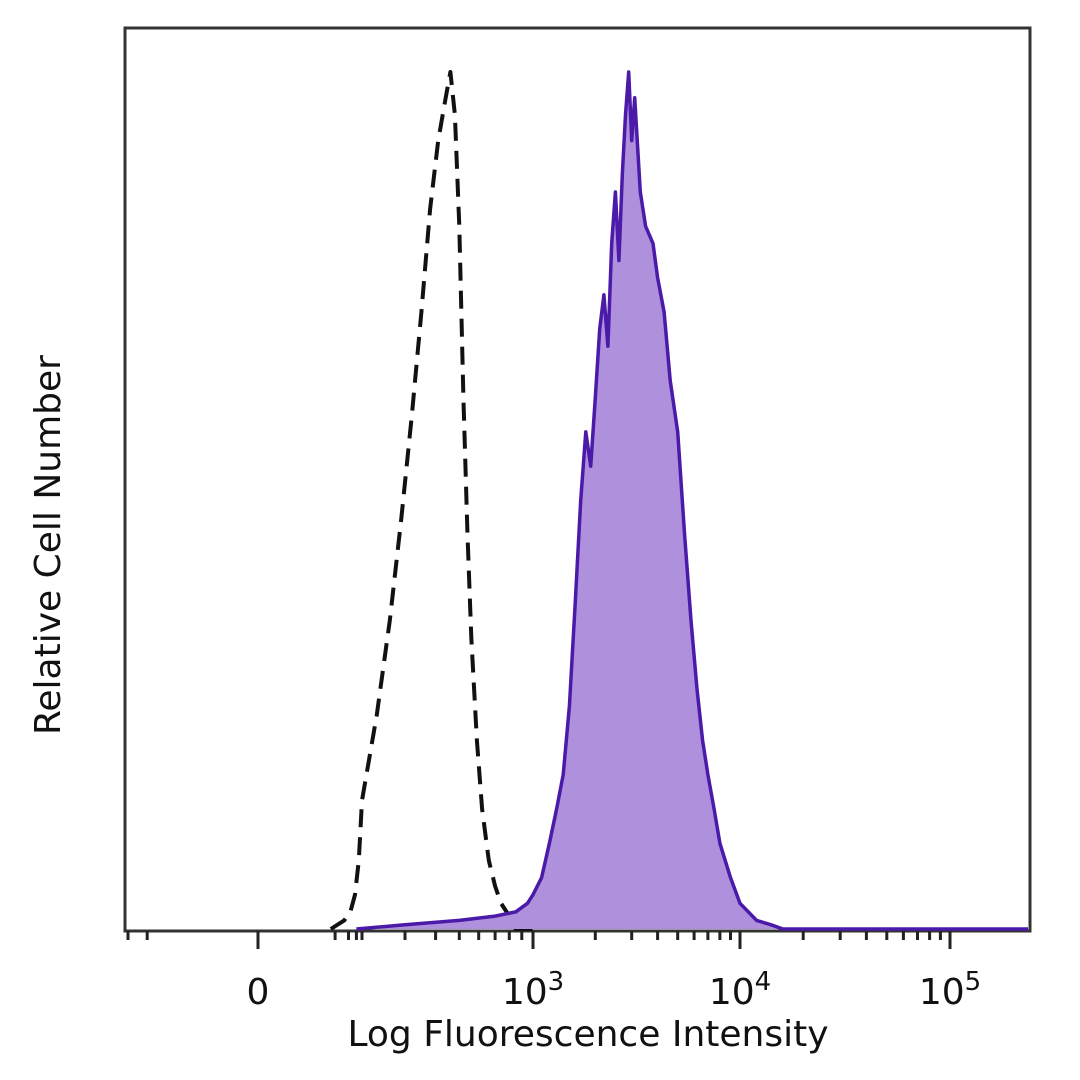  What do you see at coordinates (950, 990) in the screenshot?
I see `x-tick-label-3: 105` at bounding box center [950, 990].